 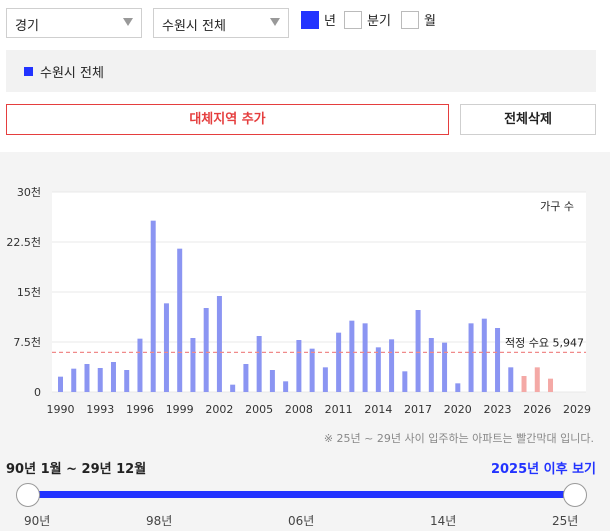 I want to click on bar-2014, so click(x=378, y=369).